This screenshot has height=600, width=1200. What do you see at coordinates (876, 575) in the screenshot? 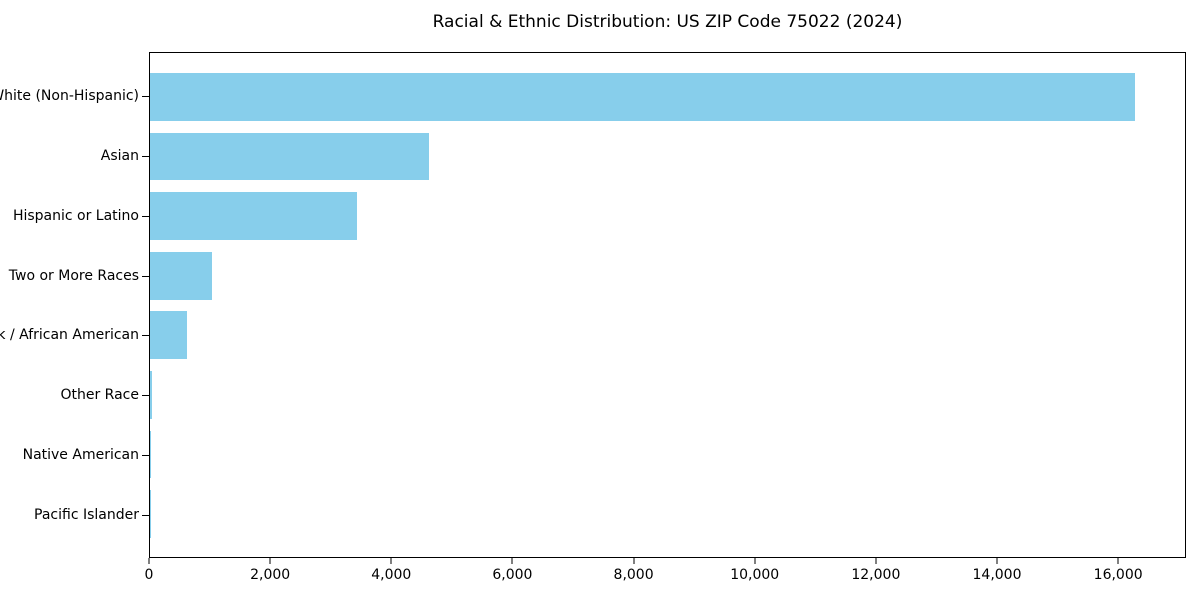
I see `x-tick-label: 12,000` at bounding box center [876, 575].